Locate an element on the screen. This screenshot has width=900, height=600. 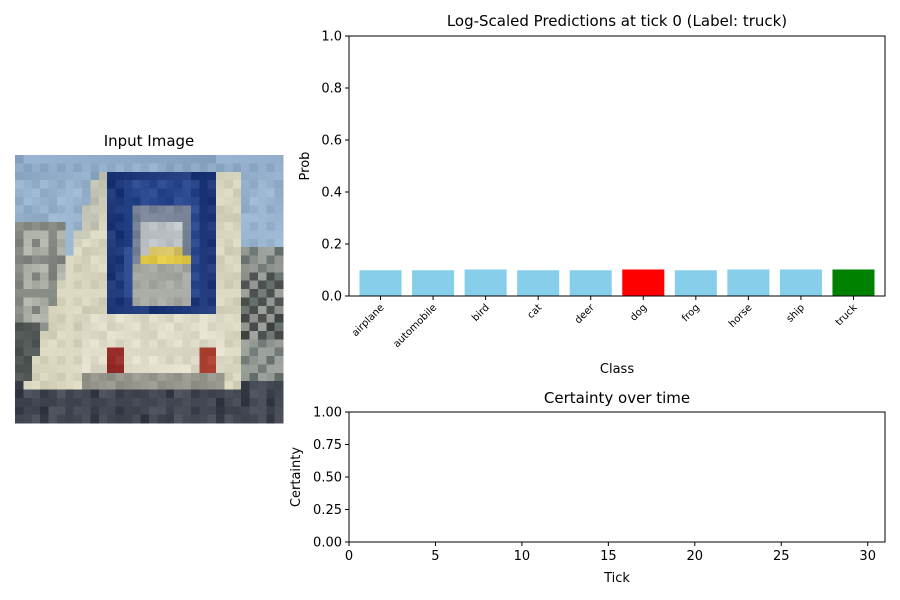
certainty-y-tick-label: 0.25 is located at coordinates (327, 510).